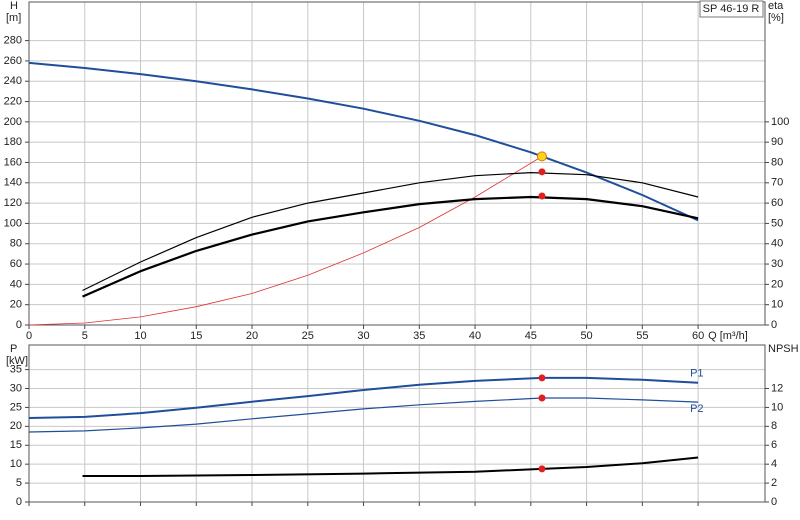  What do you see at coordinates (777, 388) in the screenshot?
I see `y2-tick-label: 12` at bounding box center [777, 388].